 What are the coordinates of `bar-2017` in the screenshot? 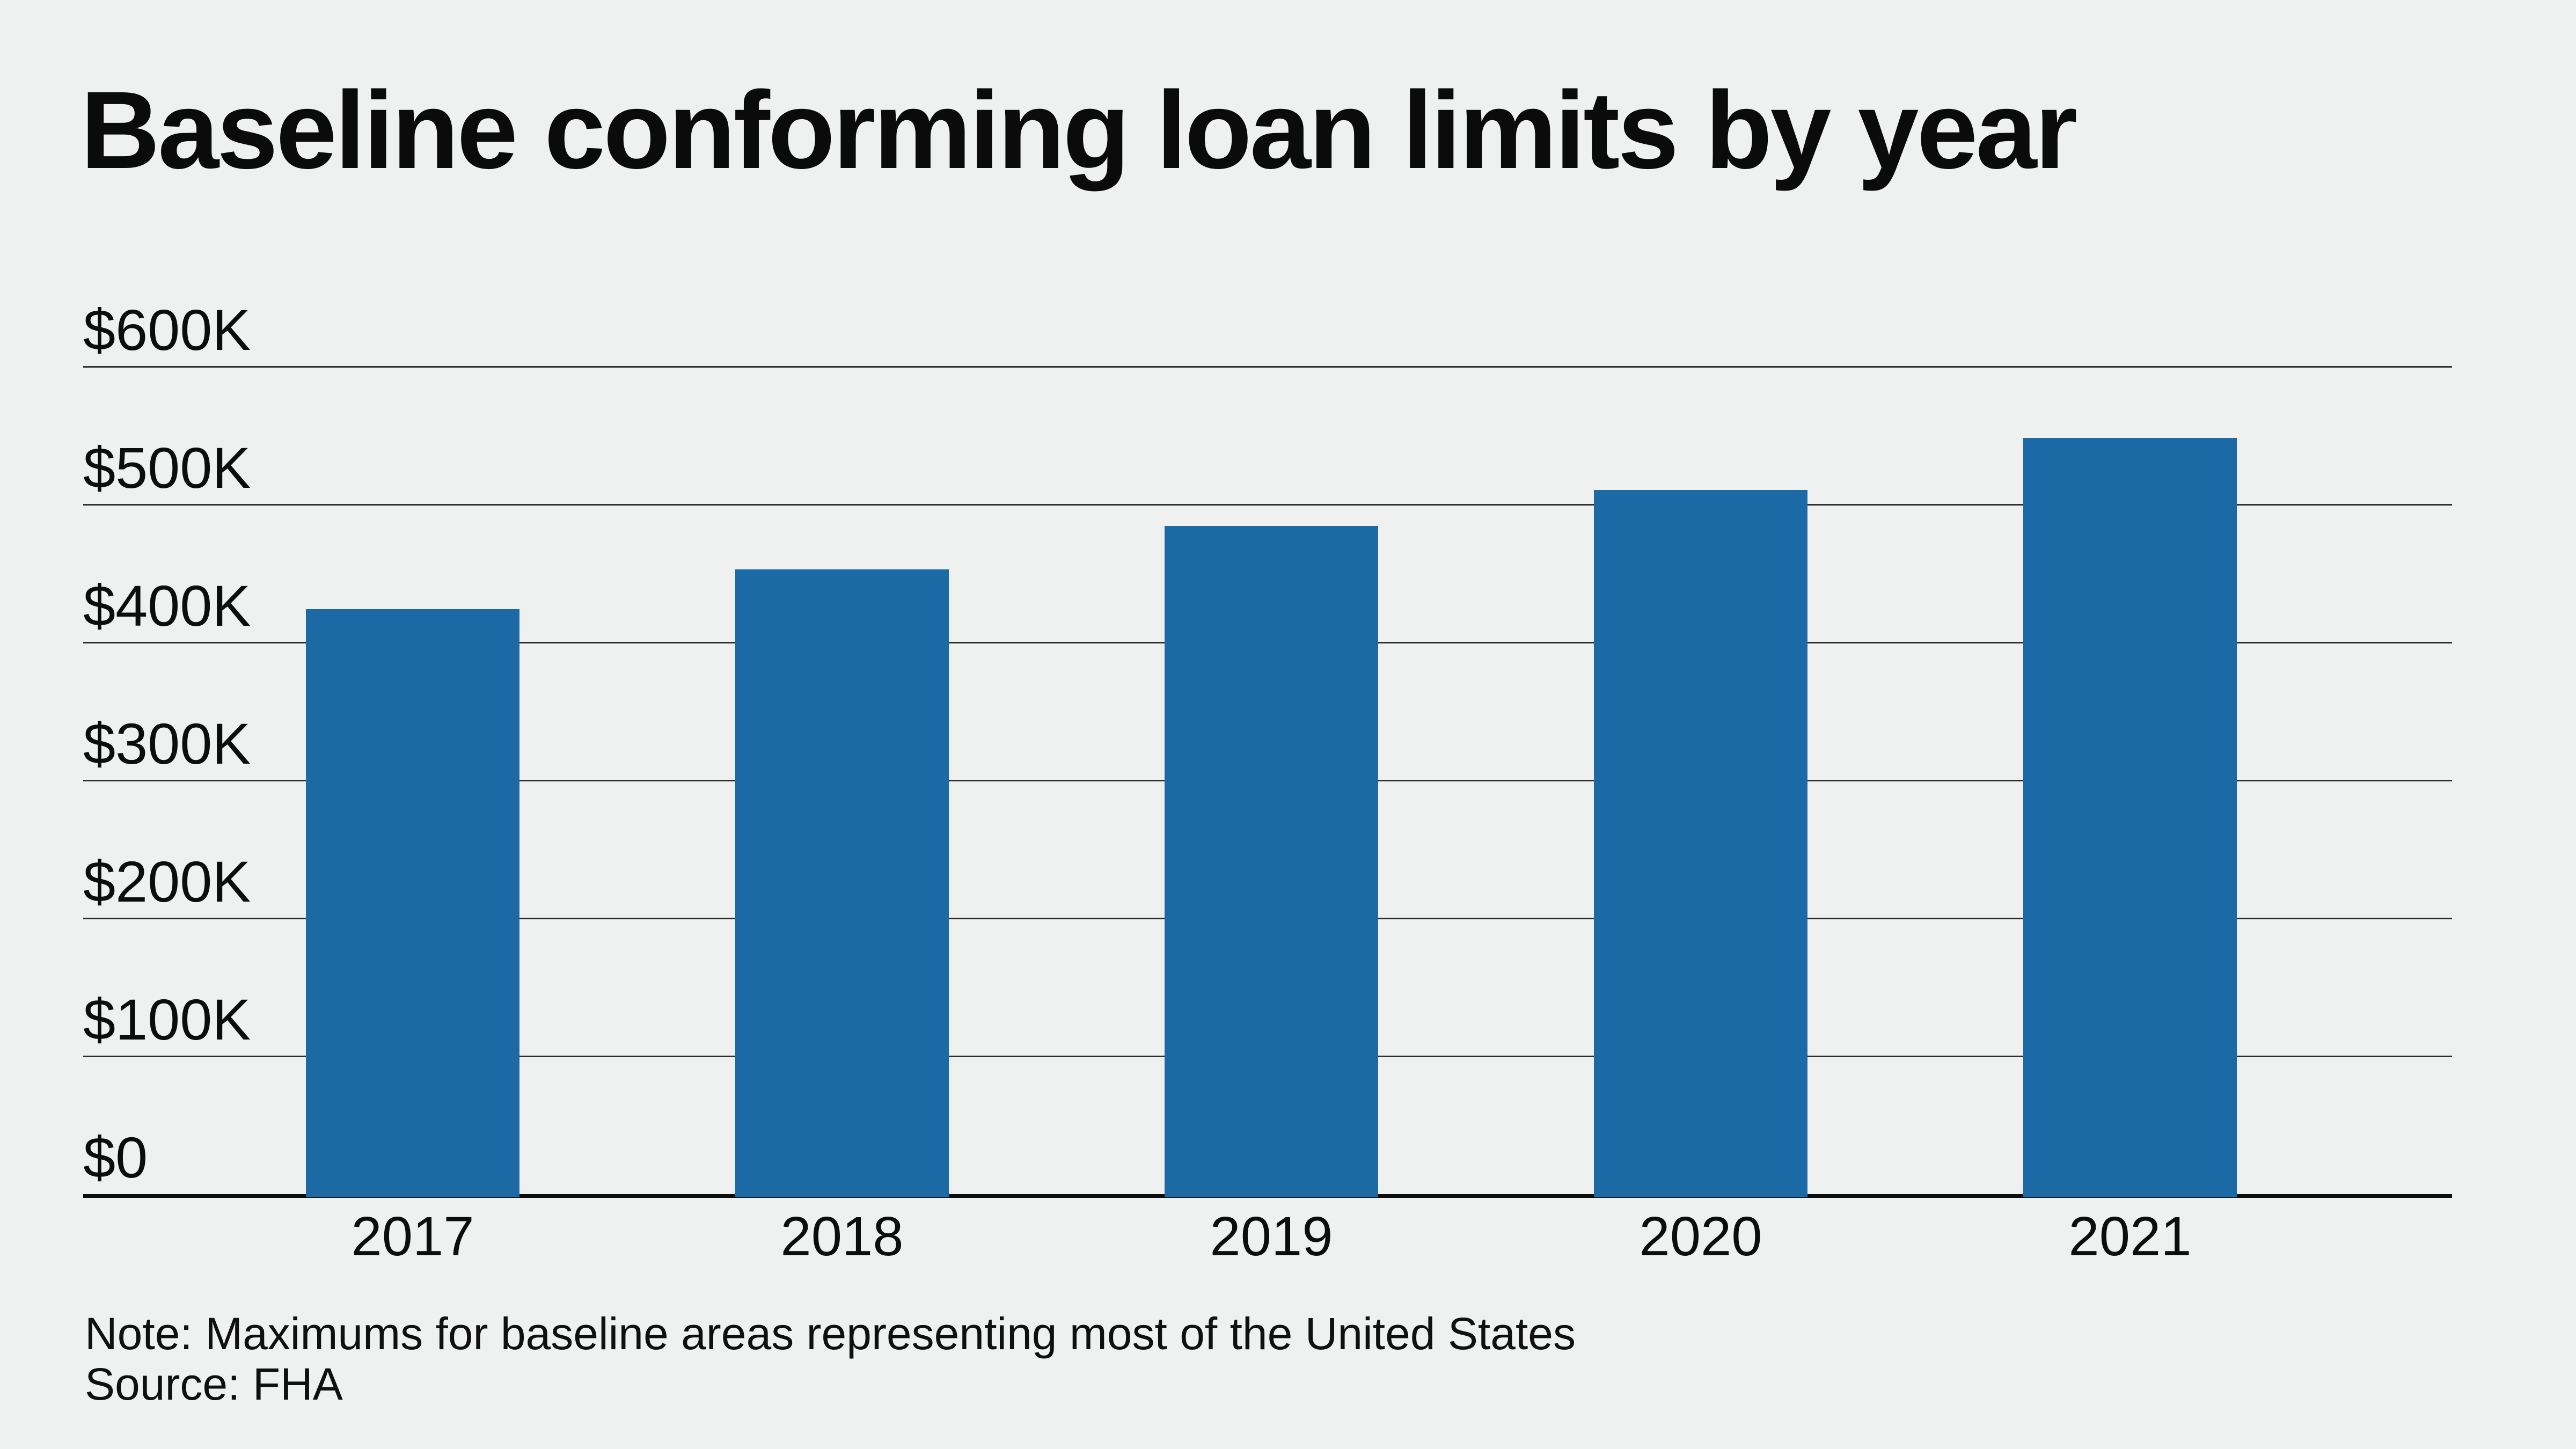 It's located at (412, 903).